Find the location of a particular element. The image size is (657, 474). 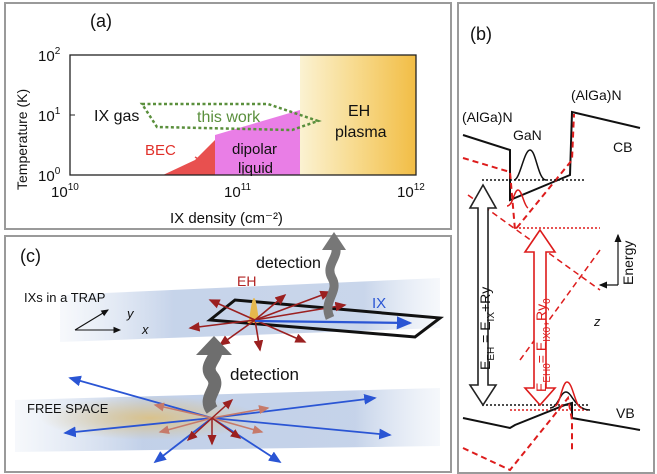

cb-label: CB is located at coordinates (622, 147).